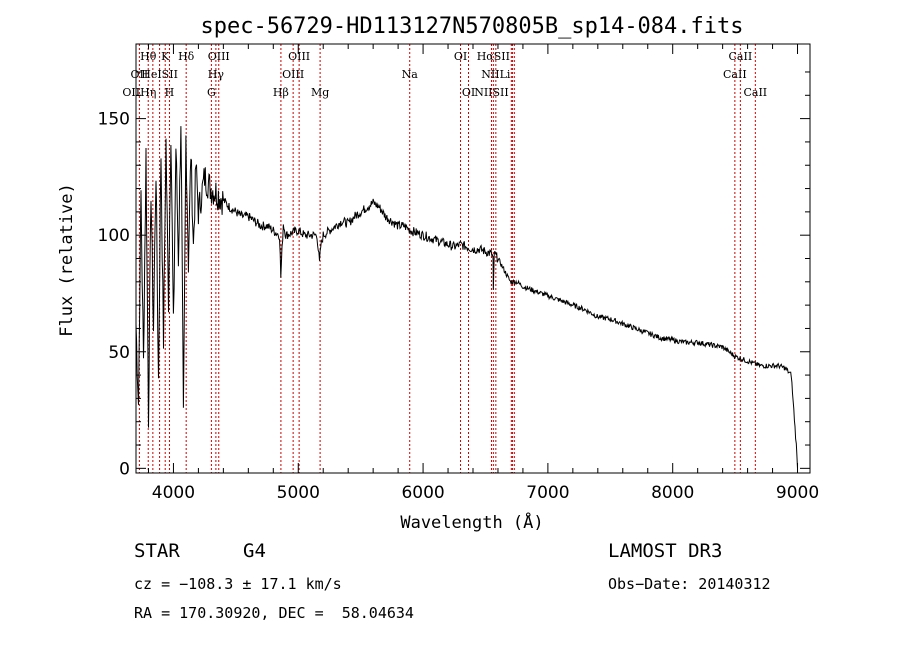 This screenshot has width=900, height=649. I want to click on line-label: Mg, so click(320, 92).